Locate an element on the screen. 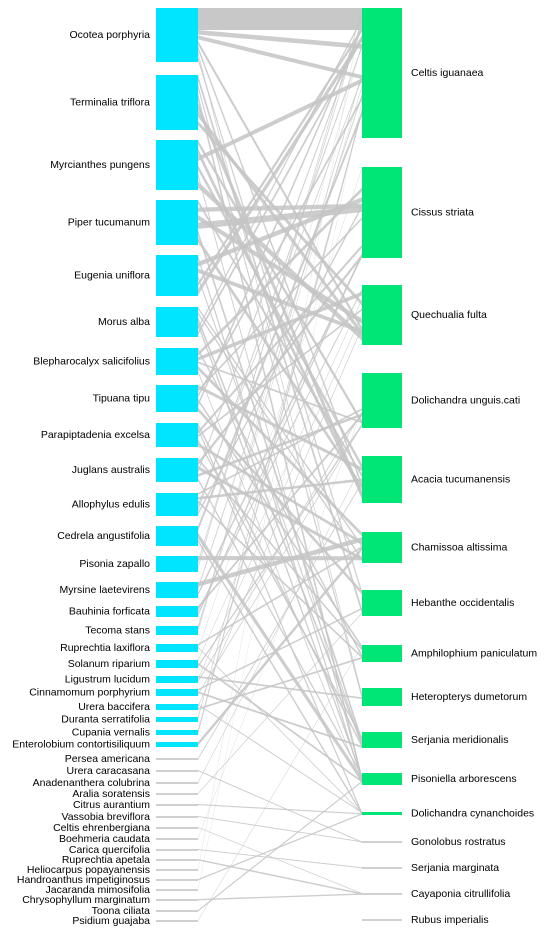 This screenshot has width=550, height=935. left-node-label: Persea americana is located at coordinates (107, 759).